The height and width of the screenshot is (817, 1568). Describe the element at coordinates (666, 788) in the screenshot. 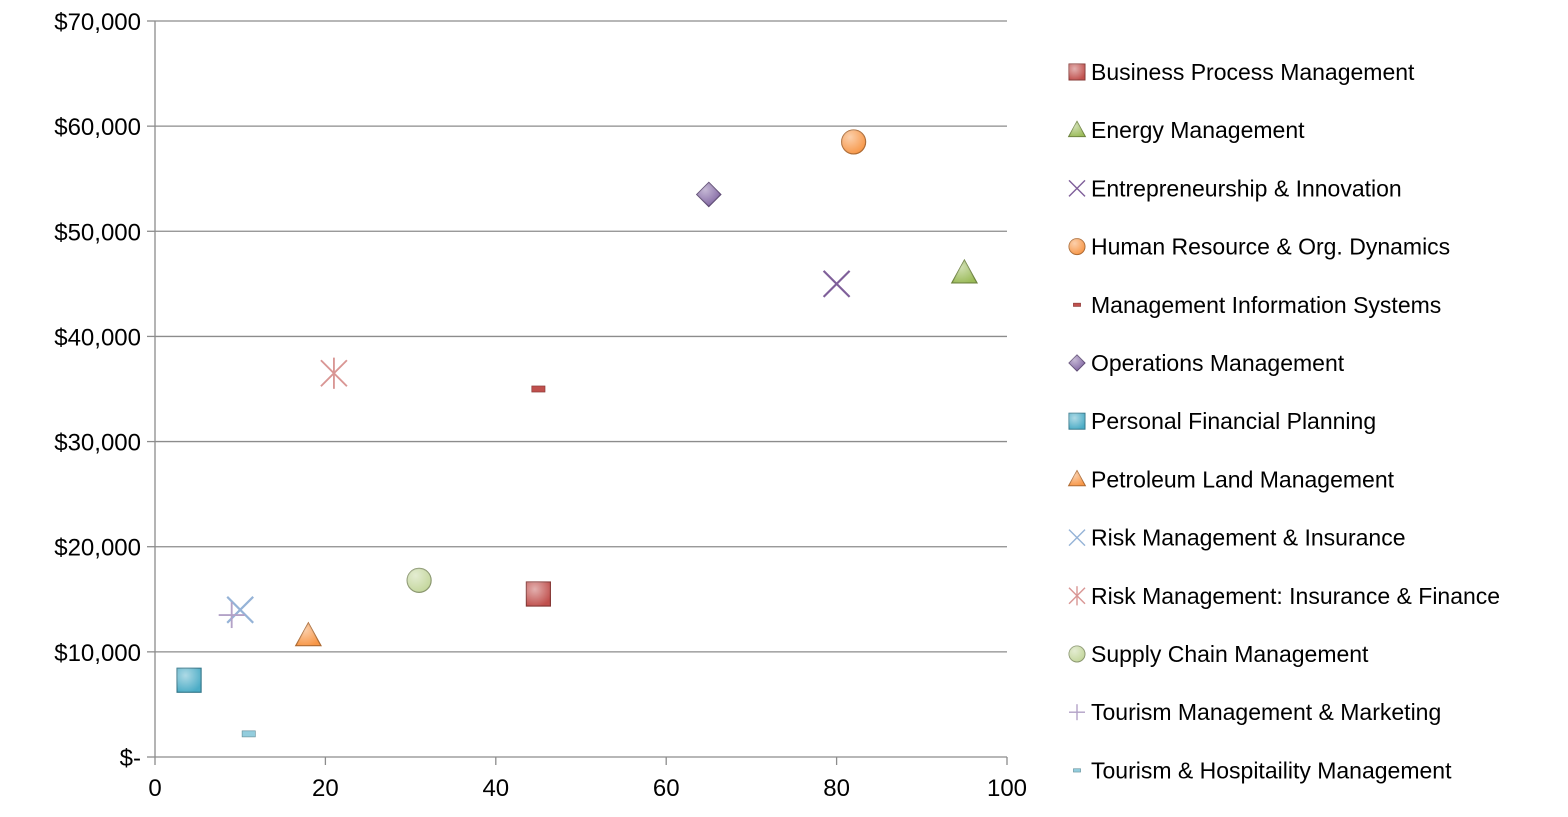

I see `x-tick-label: 60` at that location.